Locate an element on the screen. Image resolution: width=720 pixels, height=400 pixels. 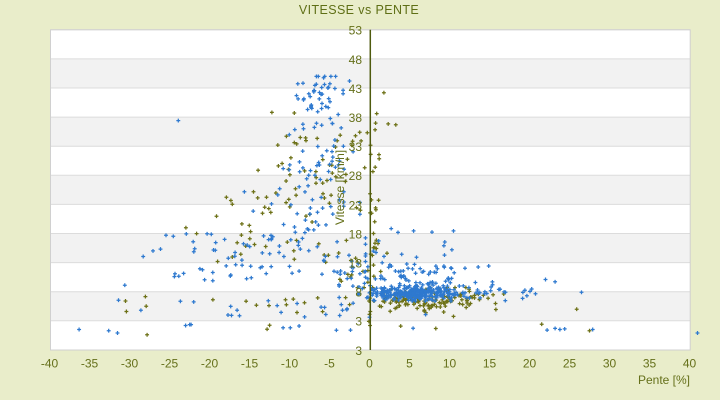
svg-text: 10 is located at coordinates (450, 364).